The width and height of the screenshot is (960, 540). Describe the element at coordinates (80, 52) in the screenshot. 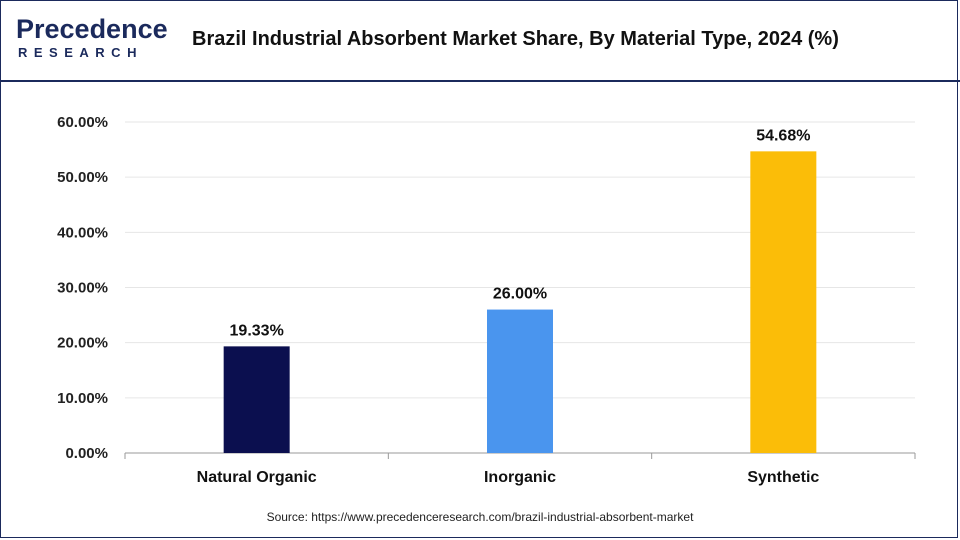

I see `logo-sub-text: RESEARCH` at that location.